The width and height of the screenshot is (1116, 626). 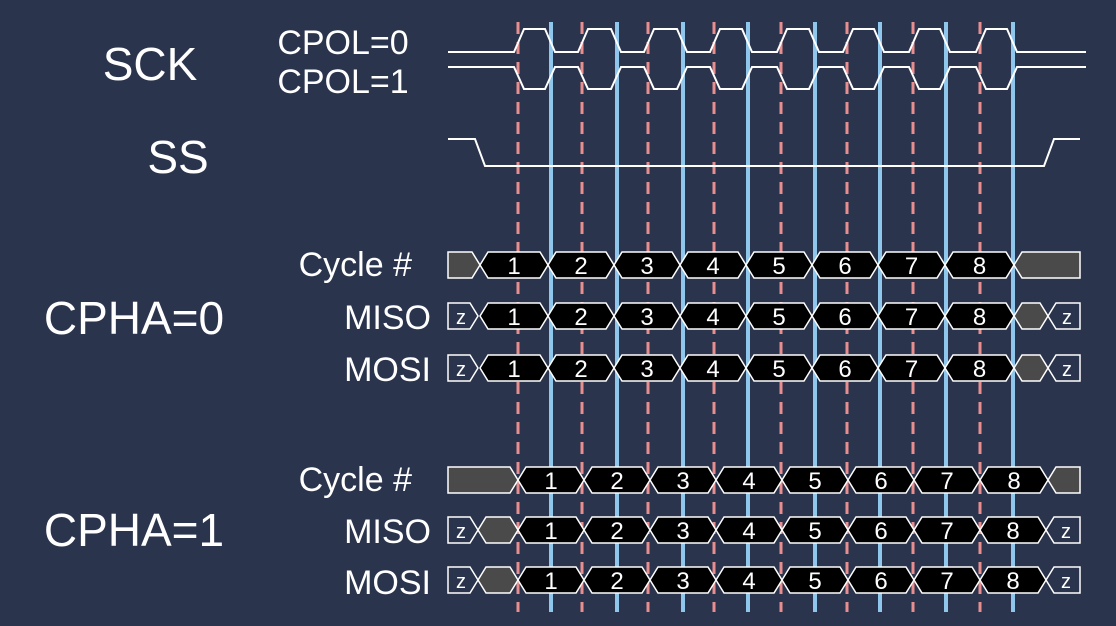 What do you see at coordinates (880, 581) in the screenshot?
I see `cpha1-mosi-cell-text-6: 6` at bounding box center [880, 581].